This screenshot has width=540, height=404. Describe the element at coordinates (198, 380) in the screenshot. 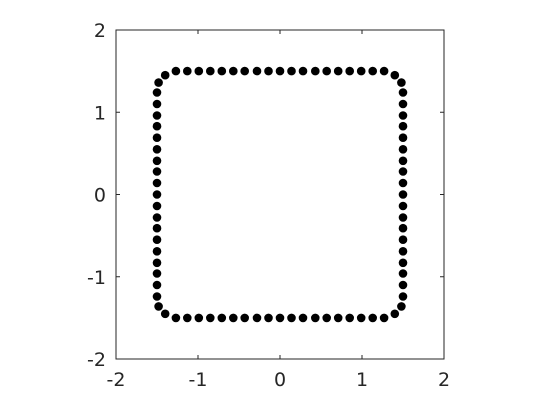

I see `x-tick-label: -1` at that location.